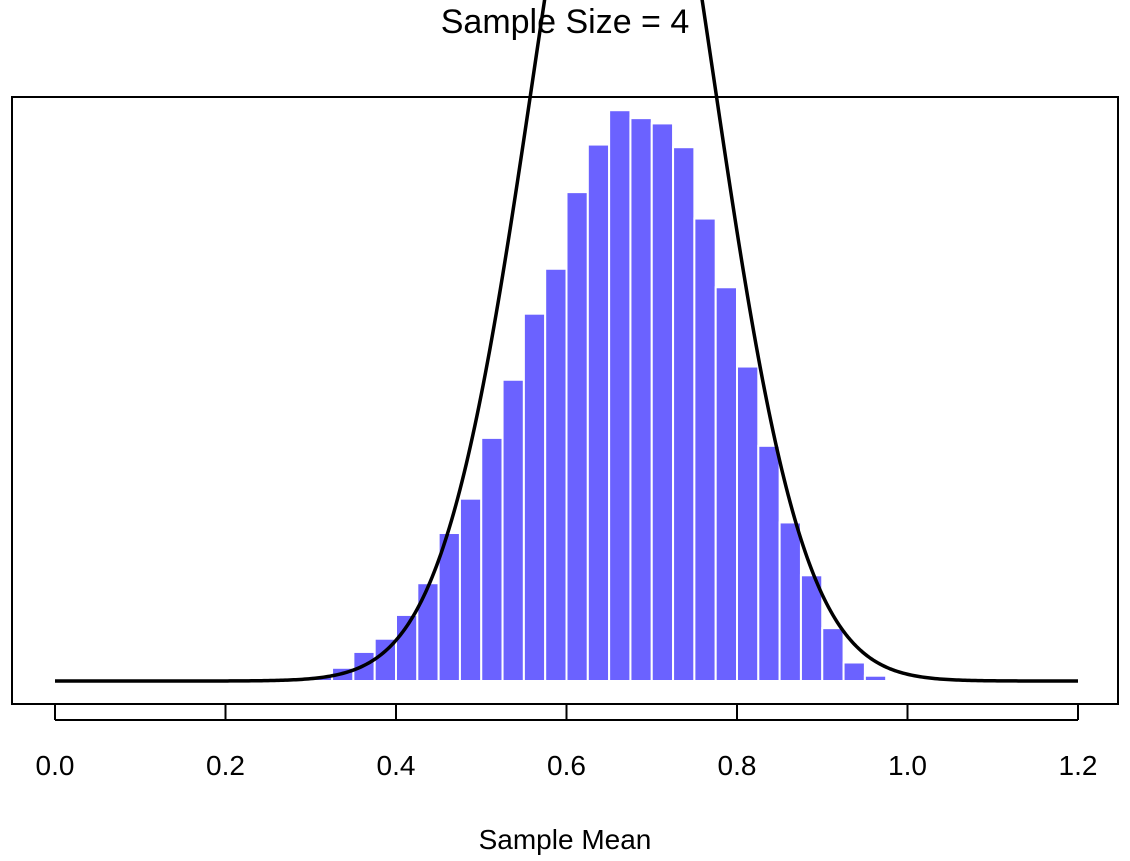 The height and width of the screenshot is (861, 1130). Describe the element at coordinates (566, 765) in the screenshot. I see `x-tick-label: 0.6` at that location.